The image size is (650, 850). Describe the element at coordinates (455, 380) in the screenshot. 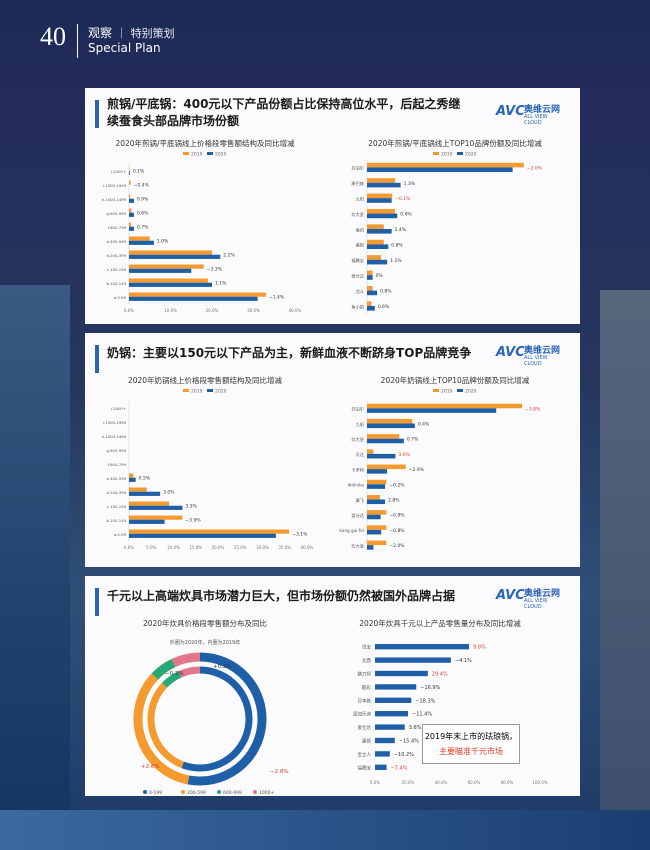

I see `chart-title: 2020年奶锅线上TOP10品牌份额及同比增减` at that location.